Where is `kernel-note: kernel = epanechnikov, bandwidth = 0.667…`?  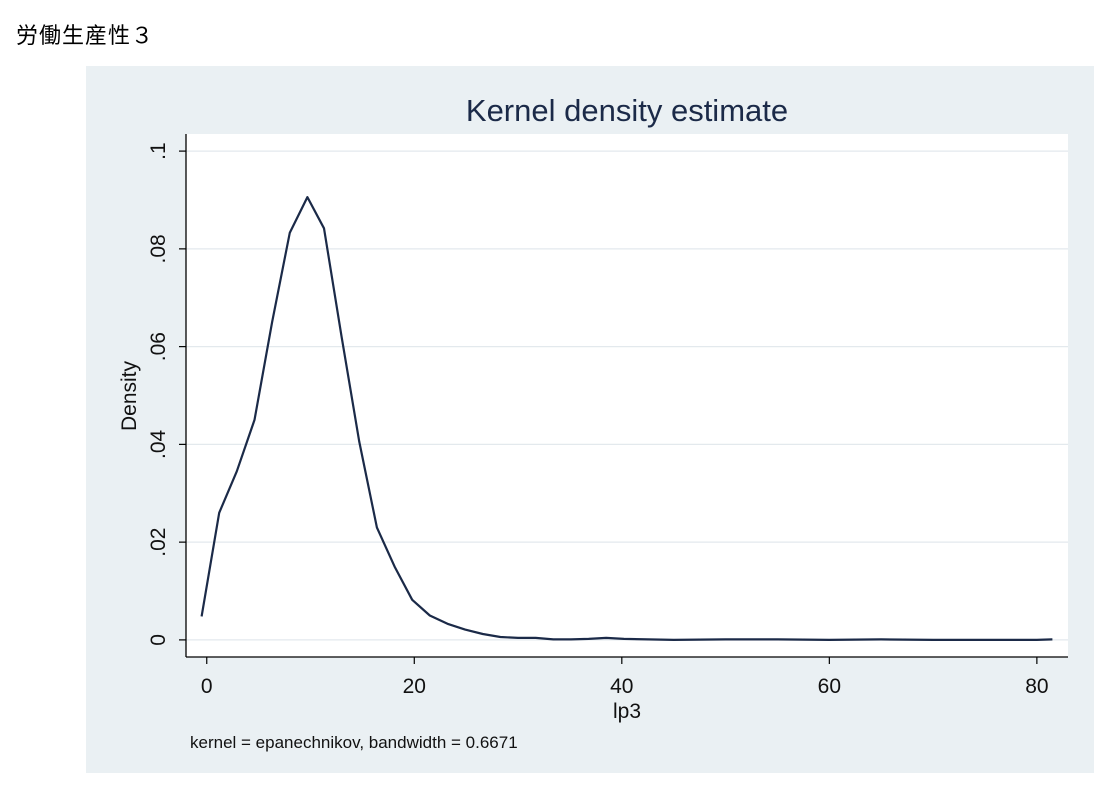
kernel-note: kernel = epanechnikov, bandwidth = 0.667… is located at coordinates (354, 742).